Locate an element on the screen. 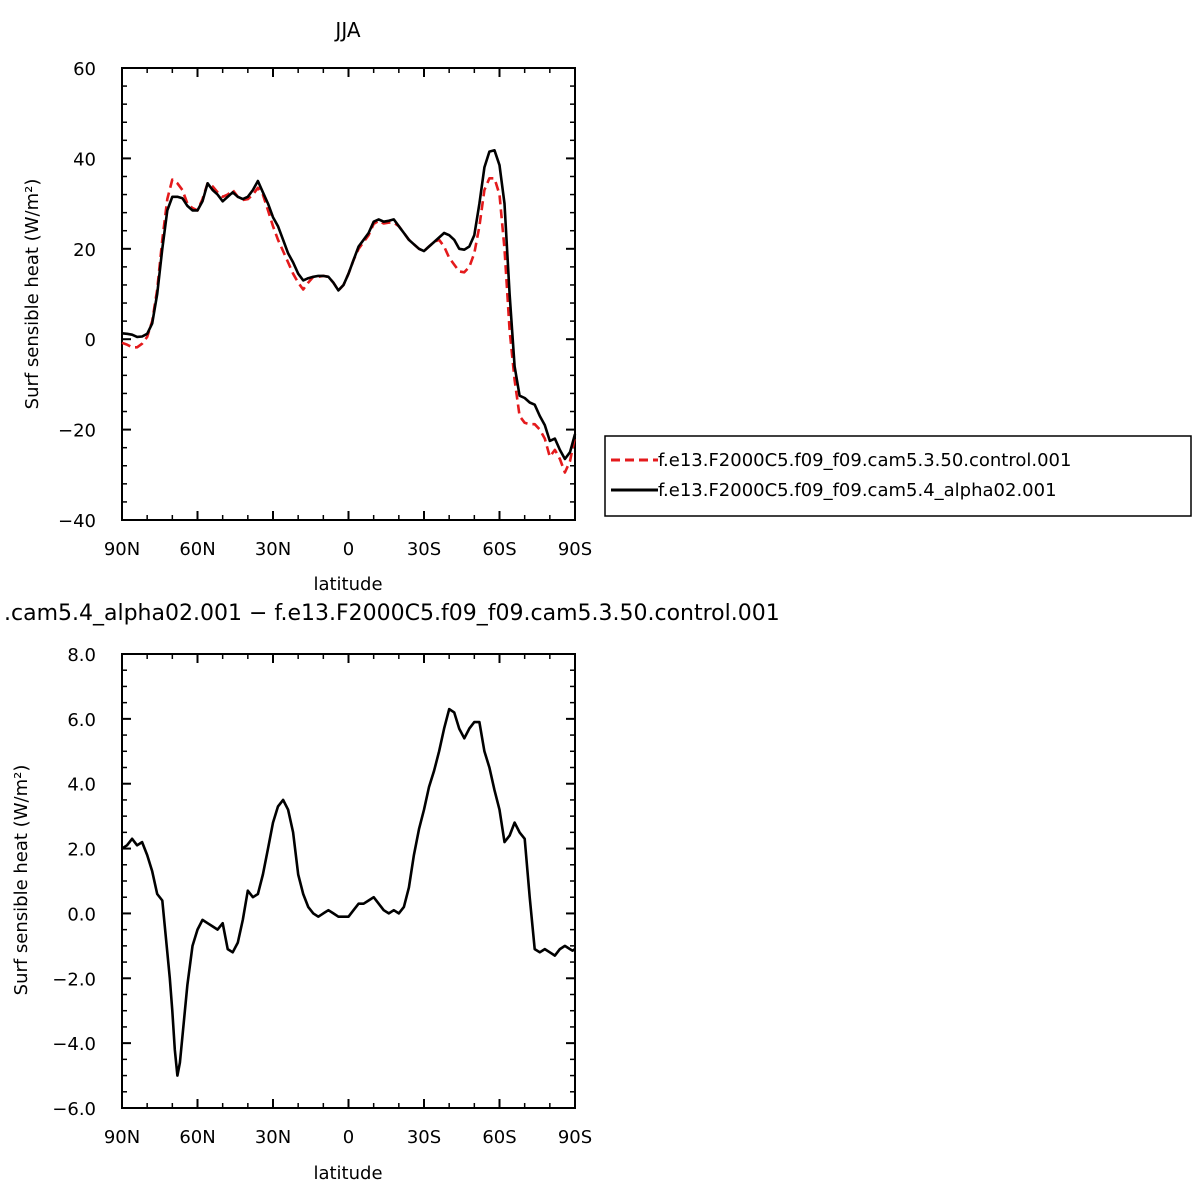 This screenshot has height=1197, width=1199. bottom-series-group is located at coordinates (348, 892).